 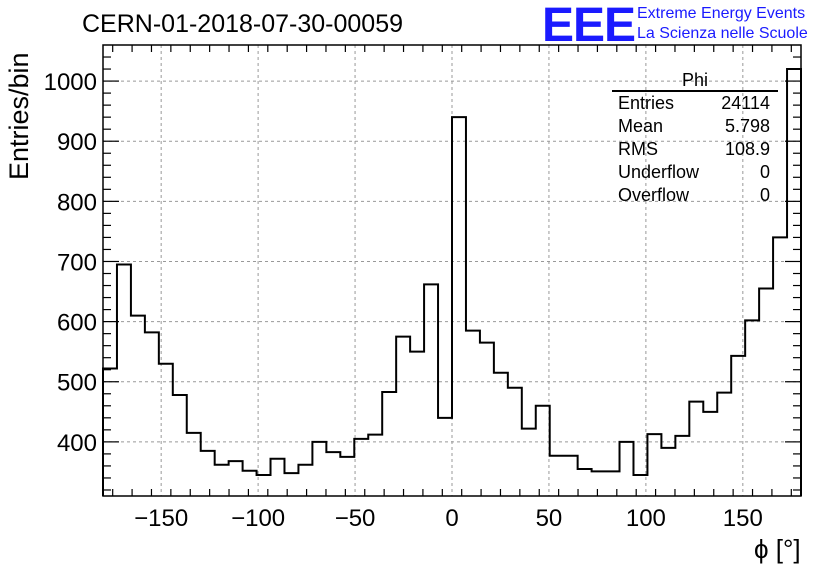 What do you see at coordinates (77, 202) in the screenshot?
I see `y-tick-label: 800` at bounding box center [77, 202].